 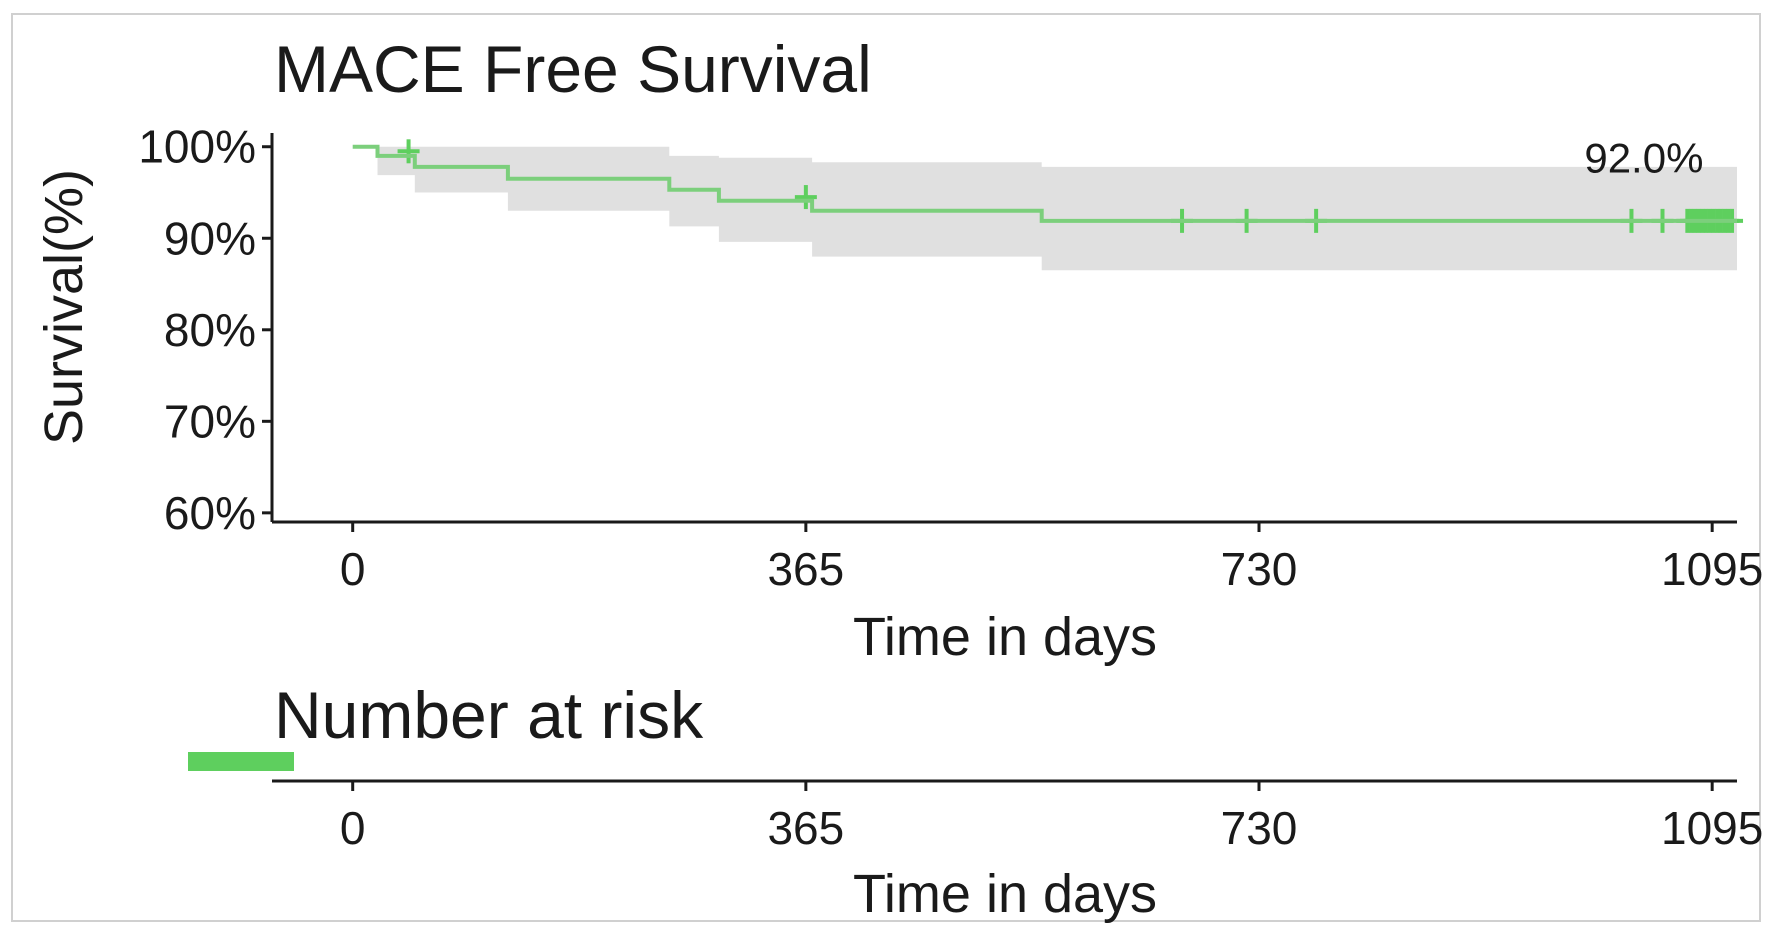 What do you see at coordinates (210, 330) in the screenshot?
I see `y-tick-label: 80%` at bounding box center [210, 330].